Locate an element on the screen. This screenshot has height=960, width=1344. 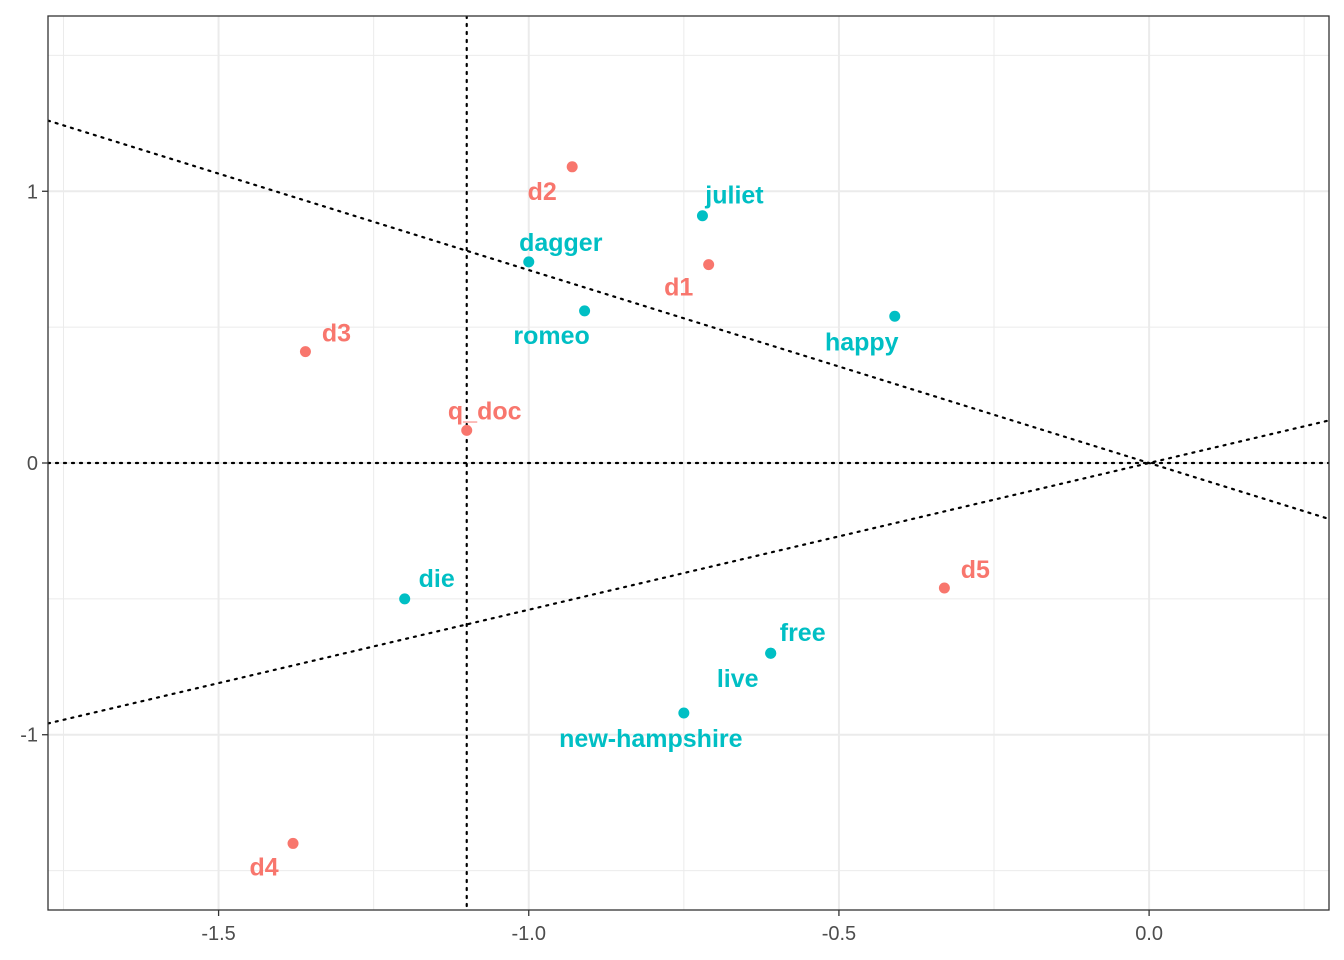
point-d2 is located at coordinates (572, 167).